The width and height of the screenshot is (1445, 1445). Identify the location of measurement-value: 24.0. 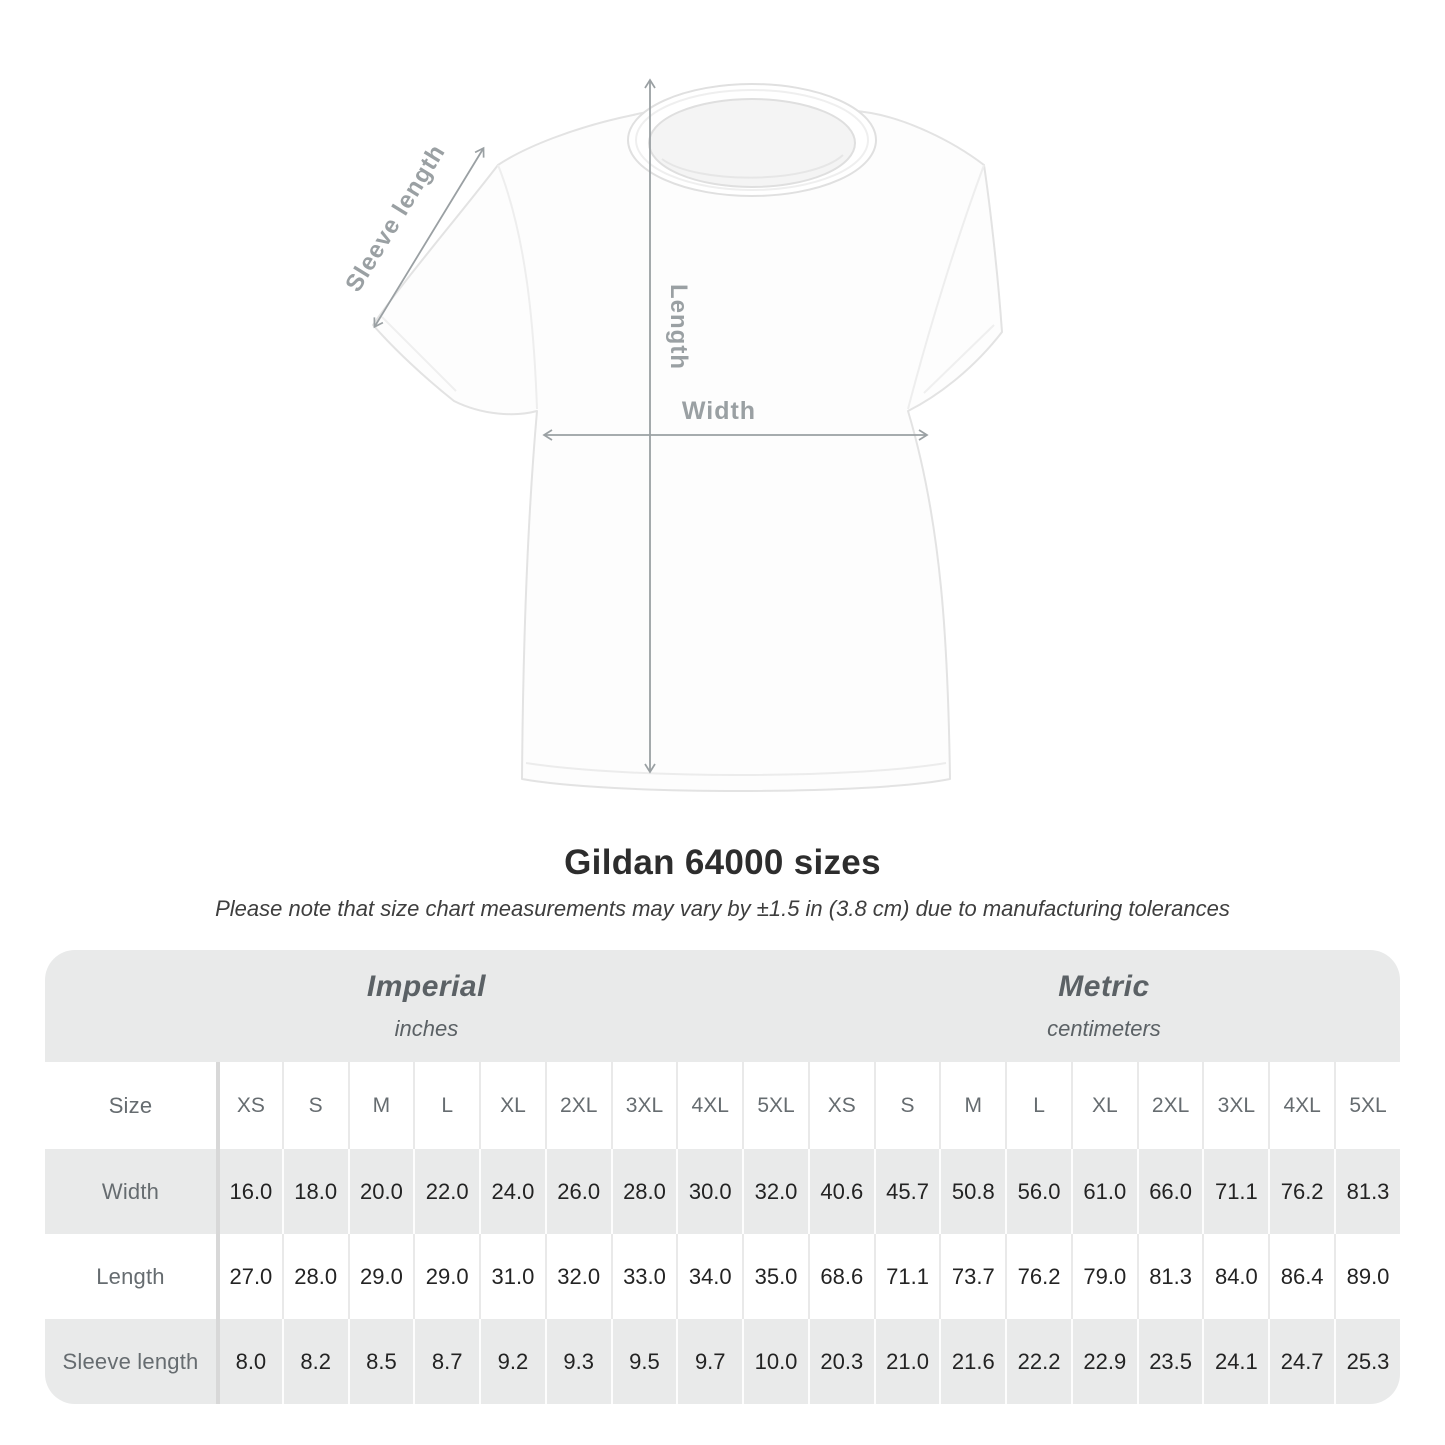
(512, 1191).